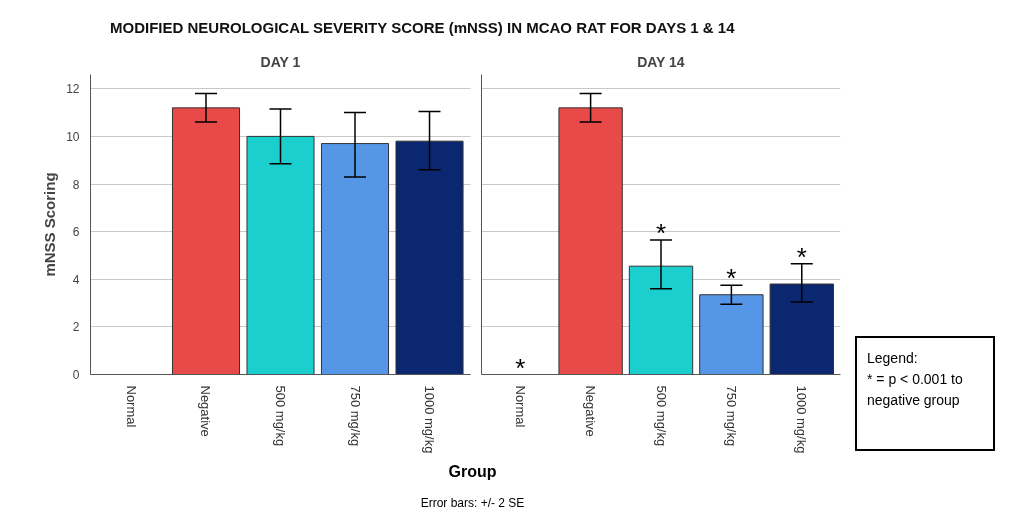  What do you see at coordinates (472, 503) in the screenshot?
I see `text: Error bars: +/- 2 SE` at bounding box center [472, 503].